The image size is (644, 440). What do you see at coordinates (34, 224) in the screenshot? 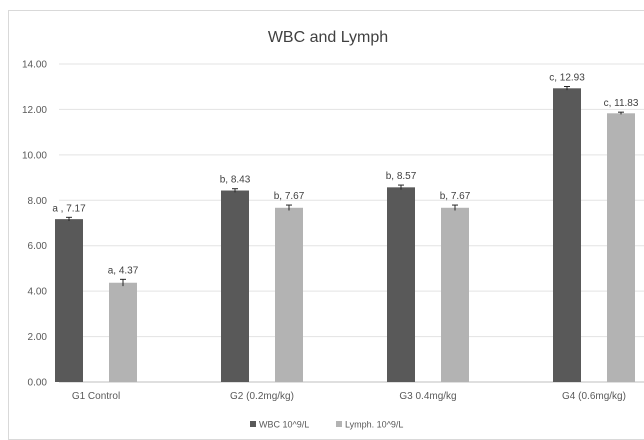
I see `y-axis: 0.00 2.00 4.00 6.00 8.00 10.00 12.00 14.00` at bounding box center [34, 224].